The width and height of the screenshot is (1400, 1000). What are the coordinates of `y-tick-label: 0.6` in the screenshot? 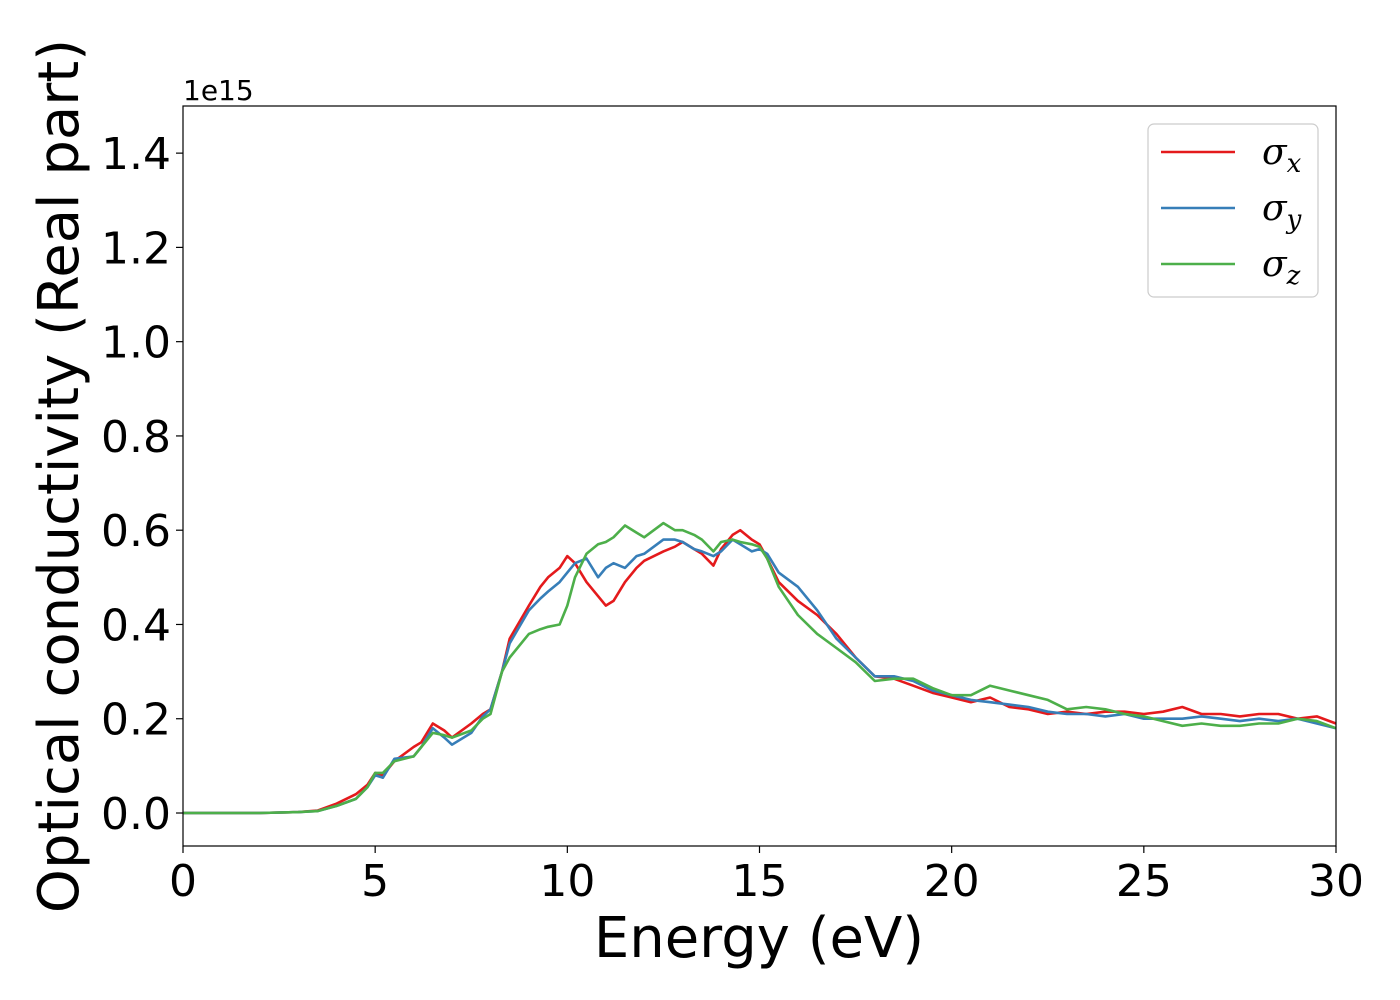 It's located at (136, 531).